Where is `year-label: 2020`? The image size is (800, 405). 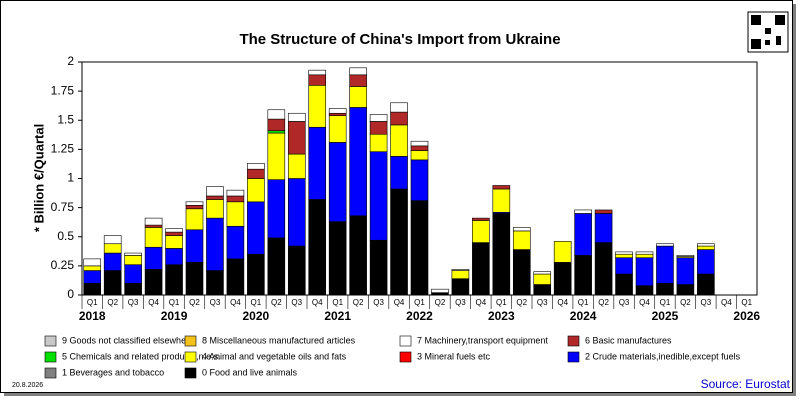 year-label: 2020 is located at coordinates (256, 316).